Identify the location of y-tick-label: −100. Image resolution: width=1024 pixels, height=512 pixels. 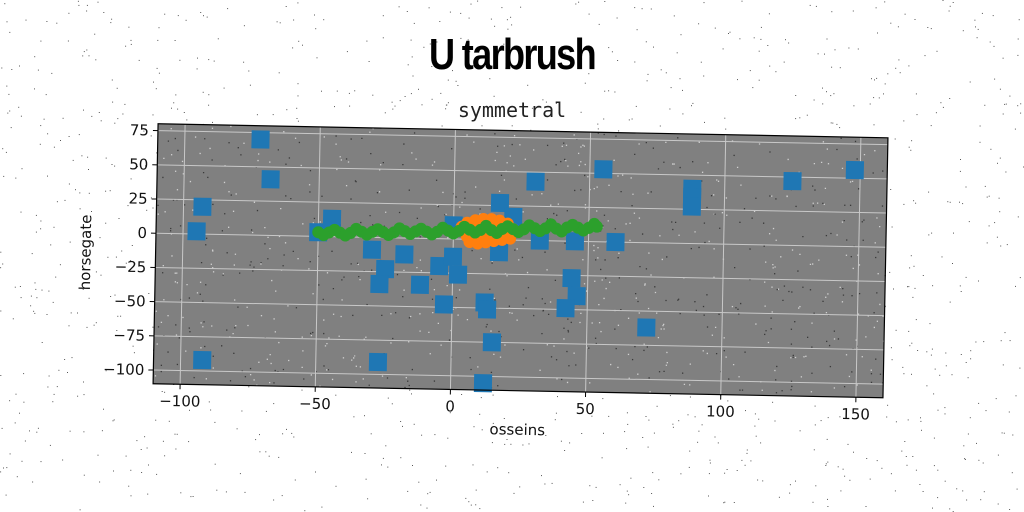
(124, 369).